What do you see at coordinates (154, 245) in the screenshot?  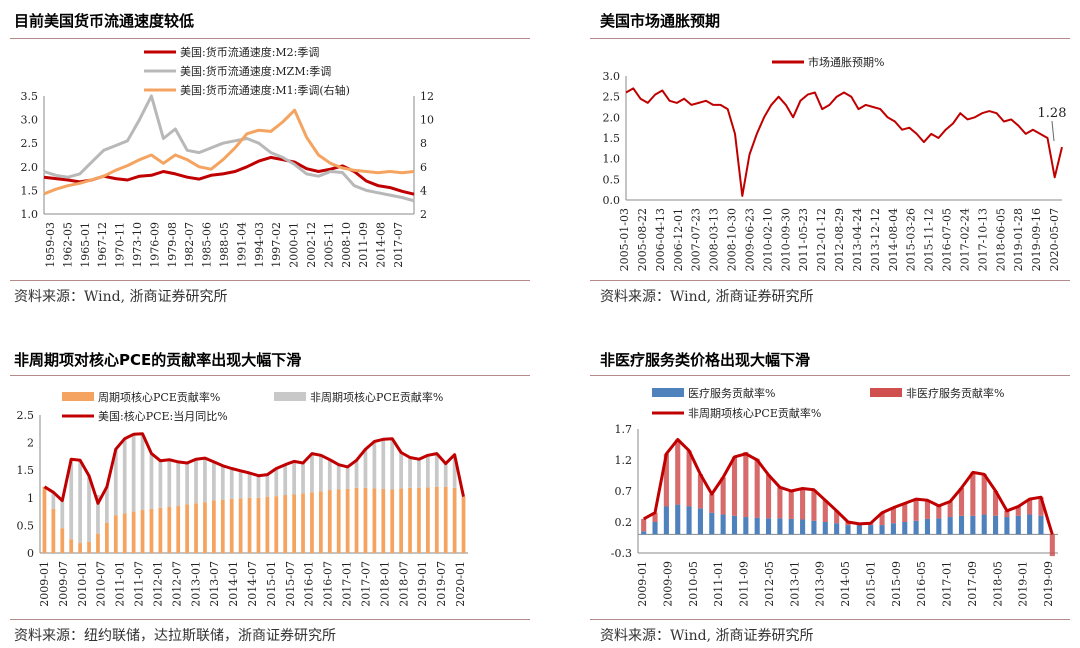 I see `x-tick-label: 1976-09` at bounding box center [154, 245].